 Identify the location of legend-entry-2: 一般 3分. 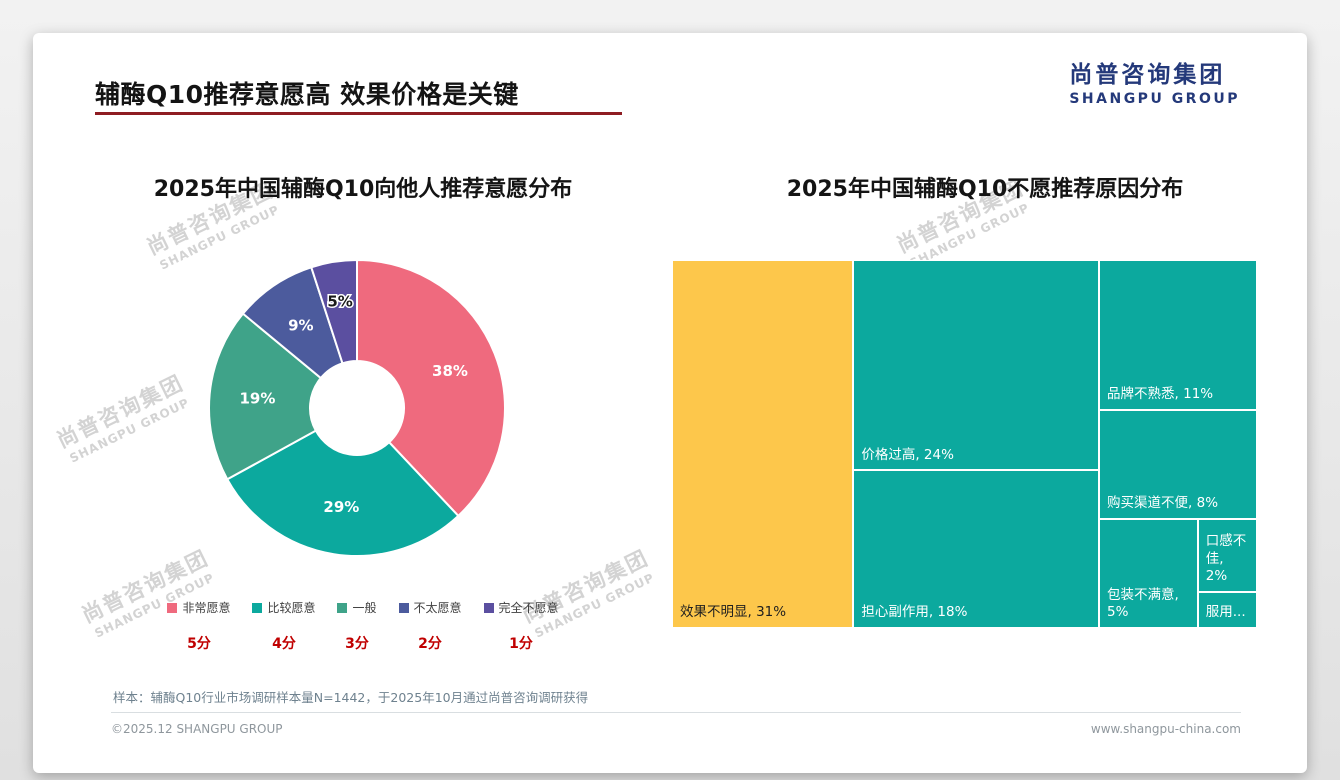
(357, 626).